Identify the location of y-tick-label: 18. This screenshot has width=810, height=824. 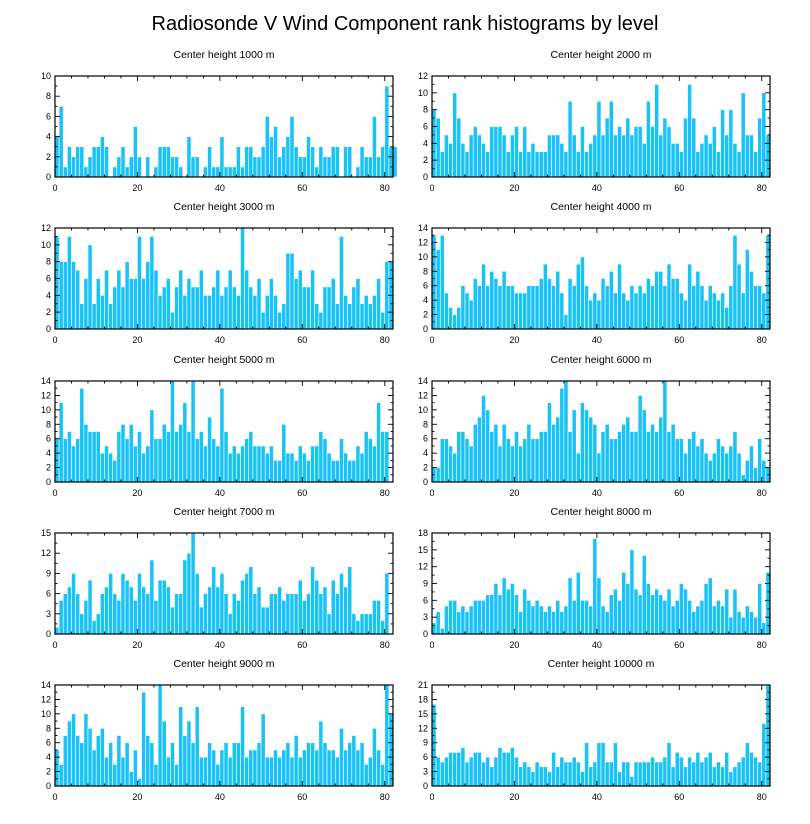
(423, 699).